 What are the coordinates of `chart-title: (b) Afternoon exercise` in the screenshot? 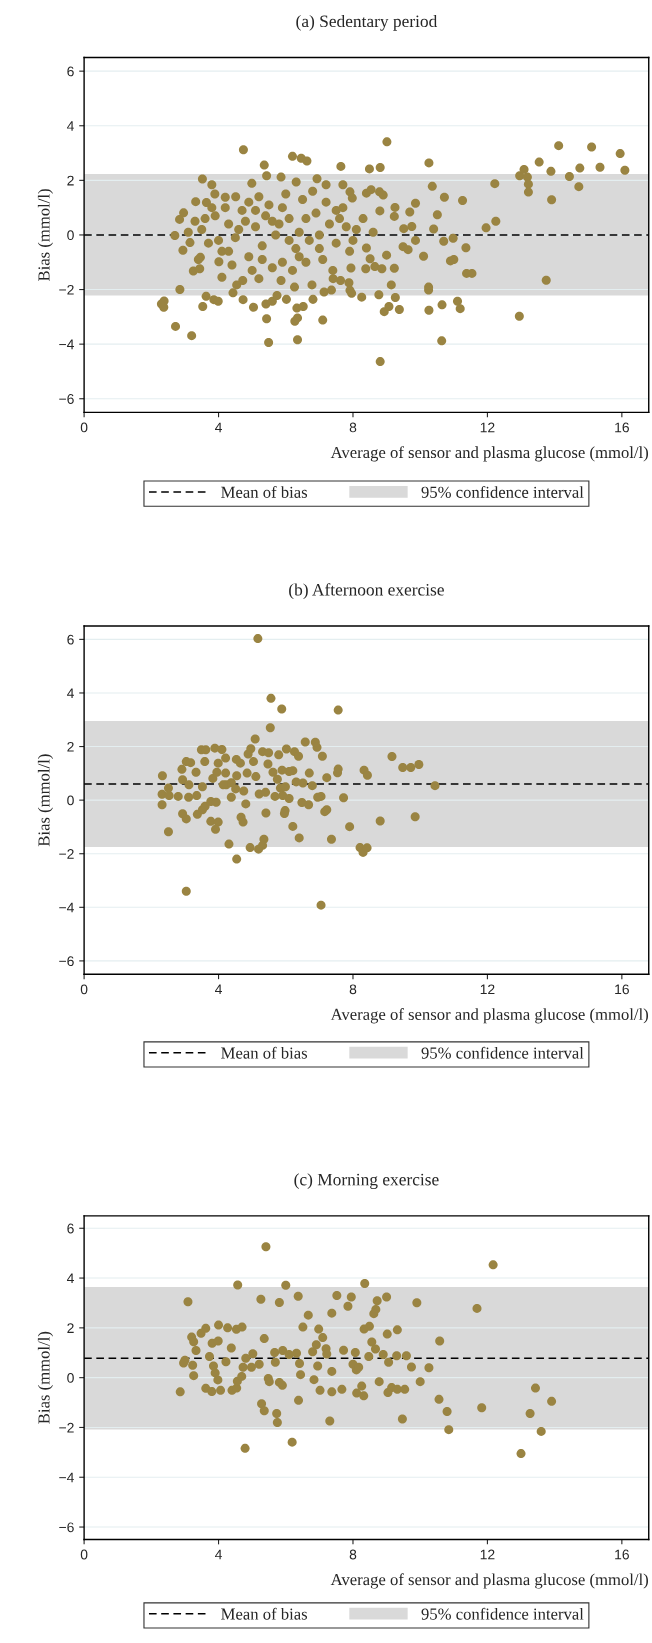 It's located at (366, 591).